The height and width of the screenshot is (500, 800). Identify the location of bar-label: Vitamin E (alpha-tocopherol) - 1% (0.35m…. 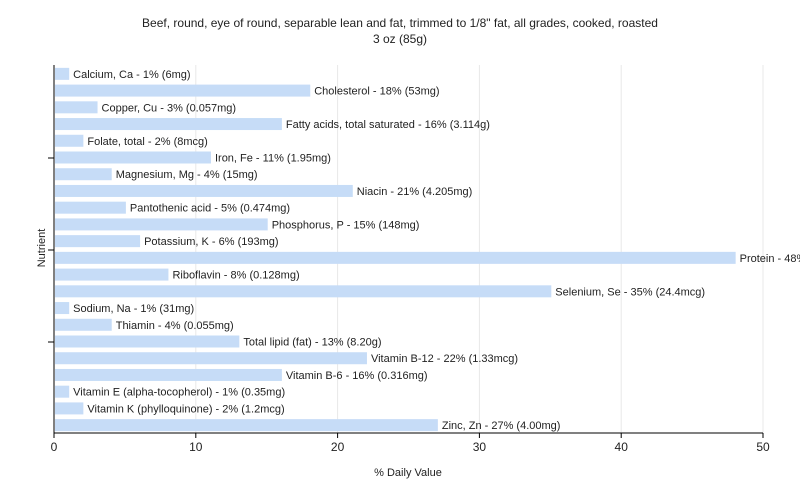
(179, 393).